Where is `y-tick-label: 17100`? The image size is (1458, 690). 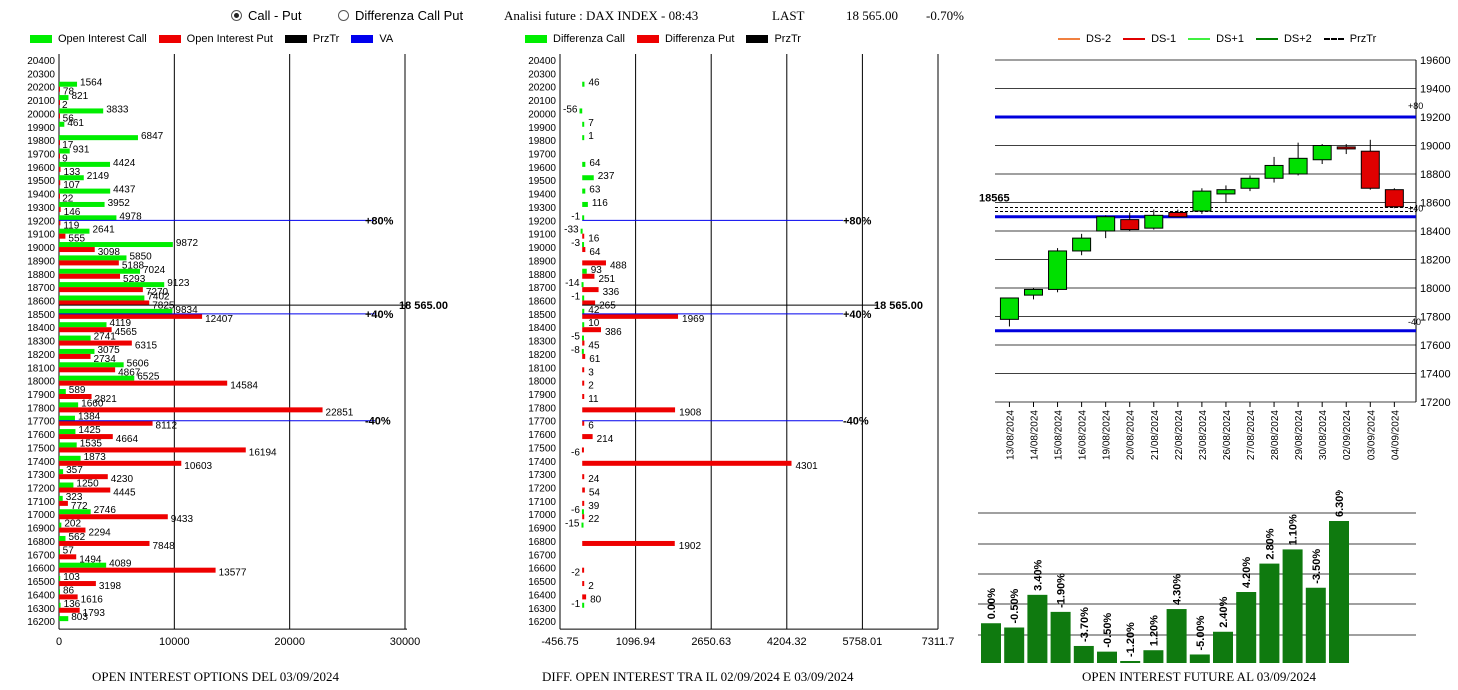
y-tick-label: 17100 is located at coordinates (41, 502).